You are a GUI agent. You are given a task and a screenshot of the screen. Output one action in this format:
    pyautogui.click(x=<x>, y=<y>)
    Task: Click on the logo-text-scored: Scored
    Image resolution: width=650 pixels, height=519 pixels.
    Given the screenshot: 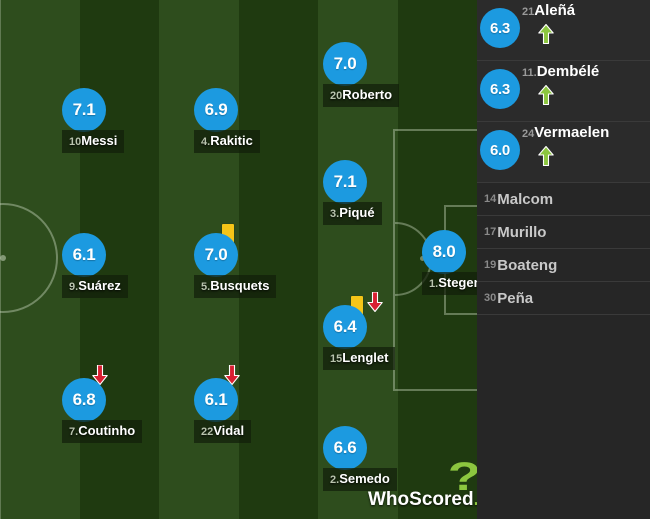 What is the action you would take?
    pyautogui.click(x=441, y=499)
    